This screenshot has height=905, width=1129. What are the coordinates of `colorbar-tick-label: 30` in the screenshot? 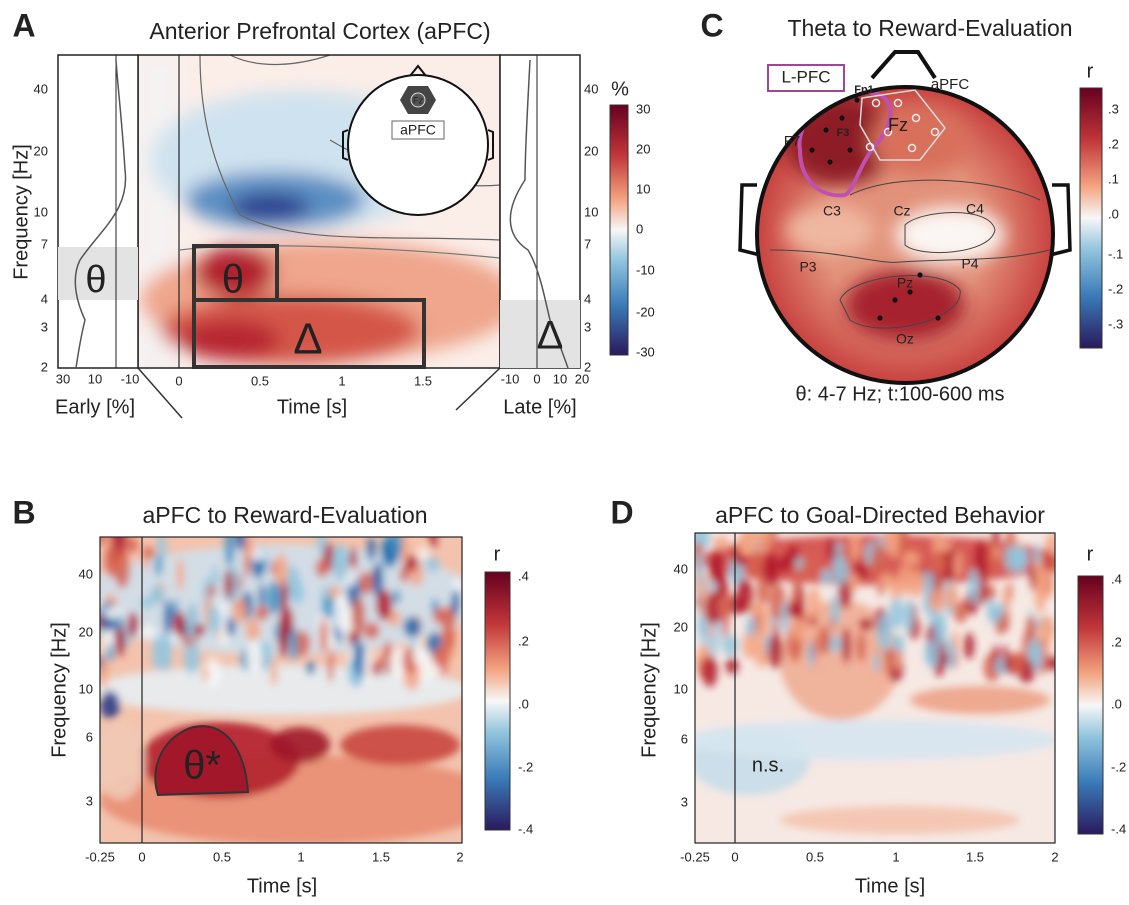 It's located at (643, 108).